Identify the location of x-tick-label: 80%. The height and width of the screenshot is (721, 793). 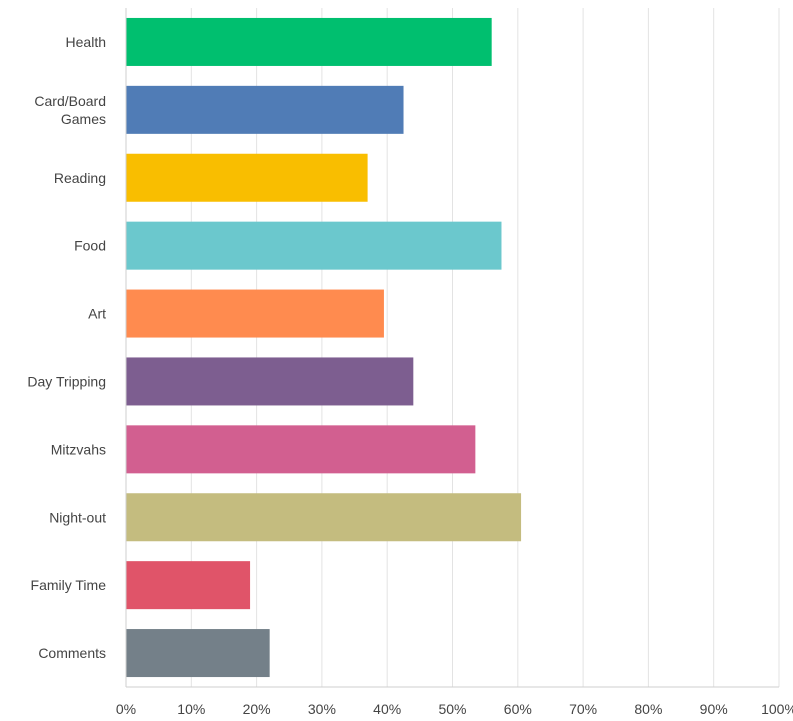
(648, 709).